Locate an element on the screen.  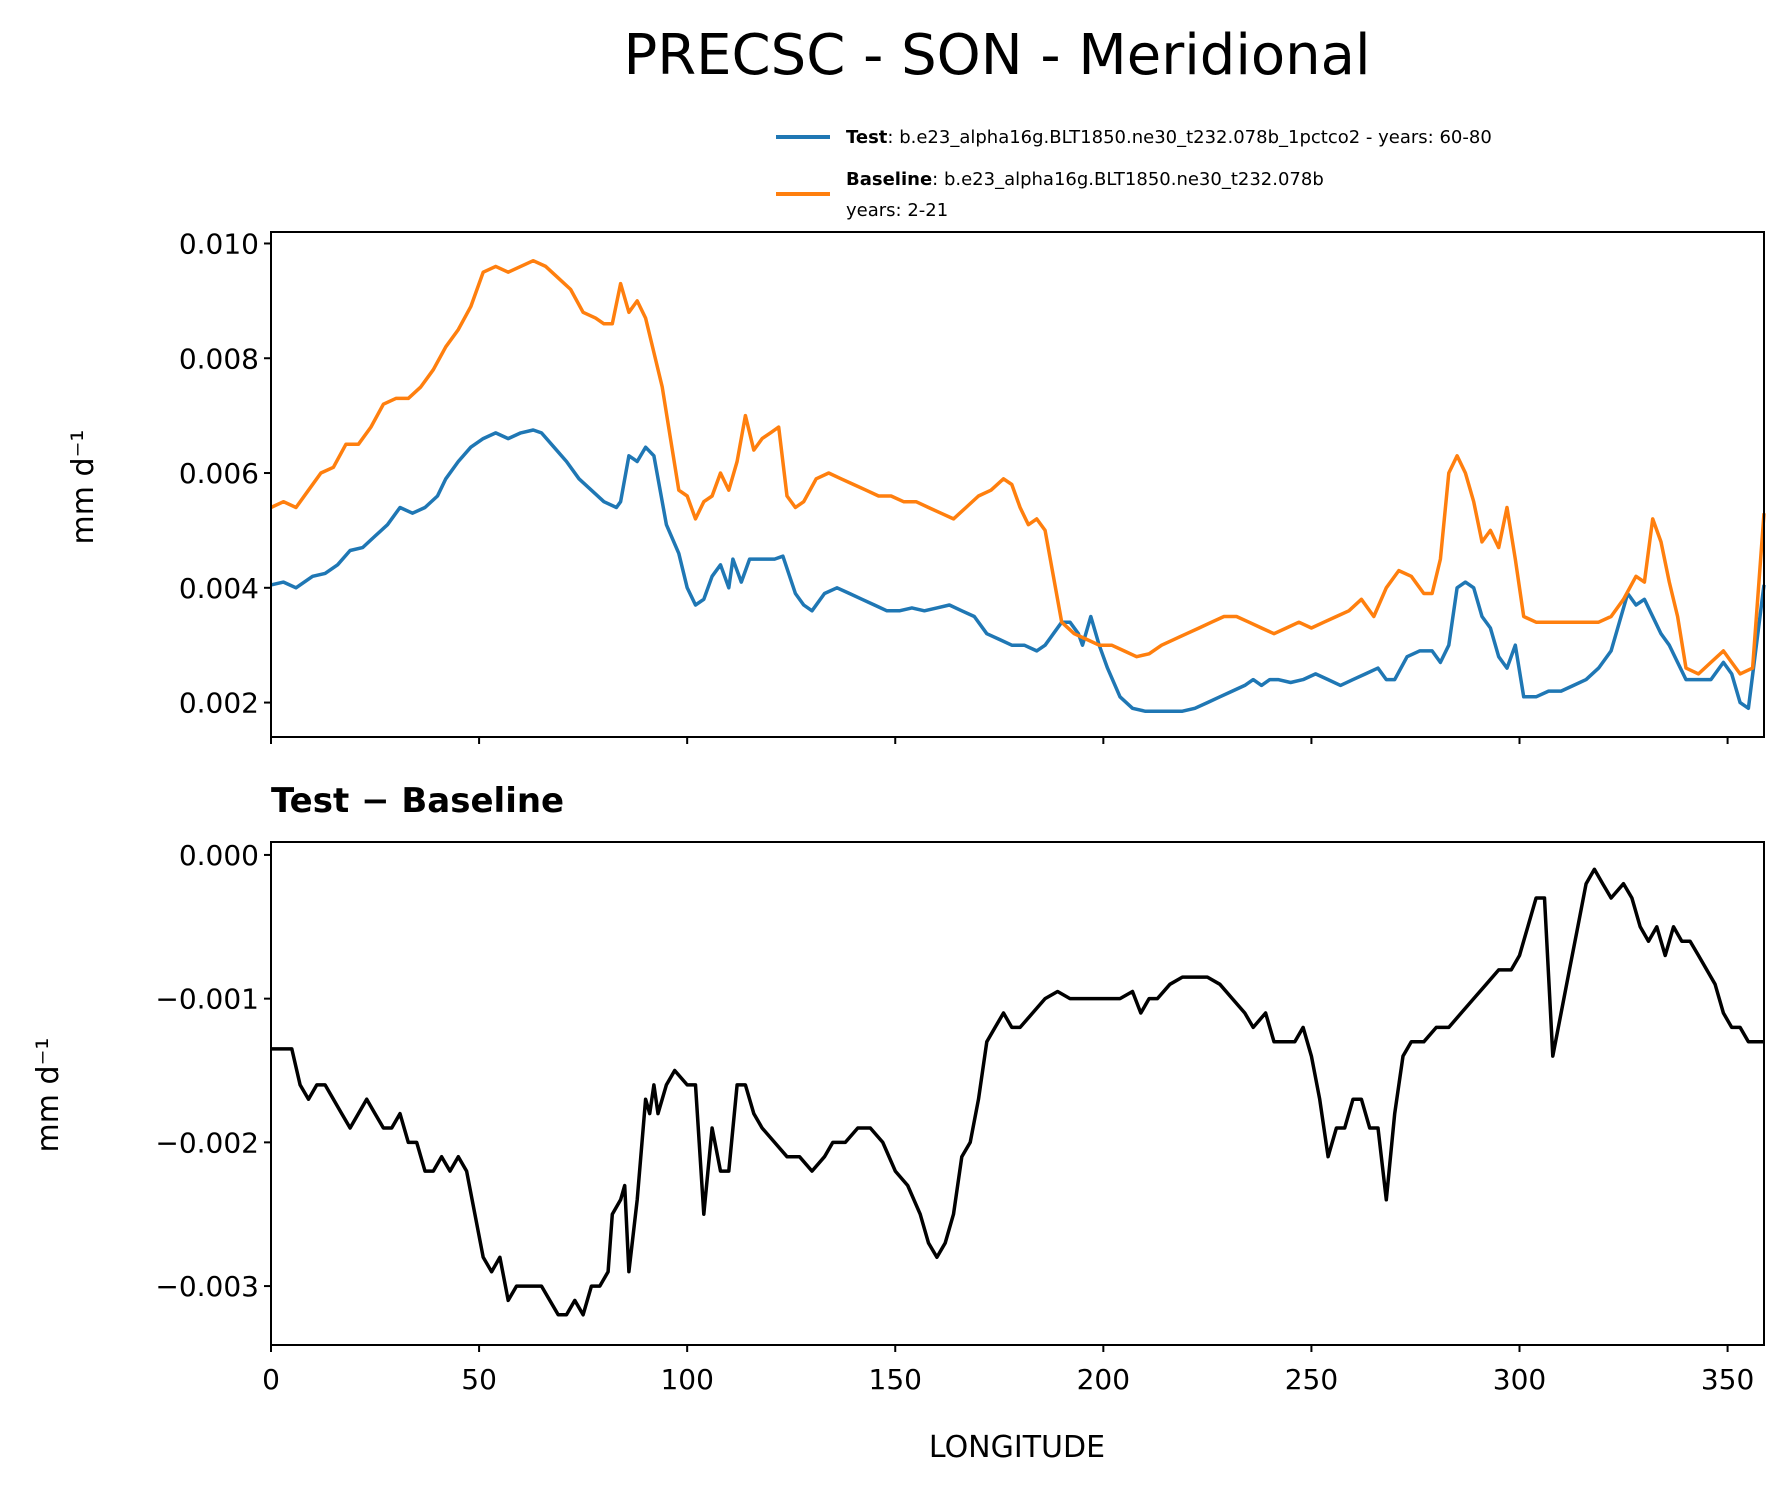
x-tick-label: 300 is located at coordinates (1519, 1379).